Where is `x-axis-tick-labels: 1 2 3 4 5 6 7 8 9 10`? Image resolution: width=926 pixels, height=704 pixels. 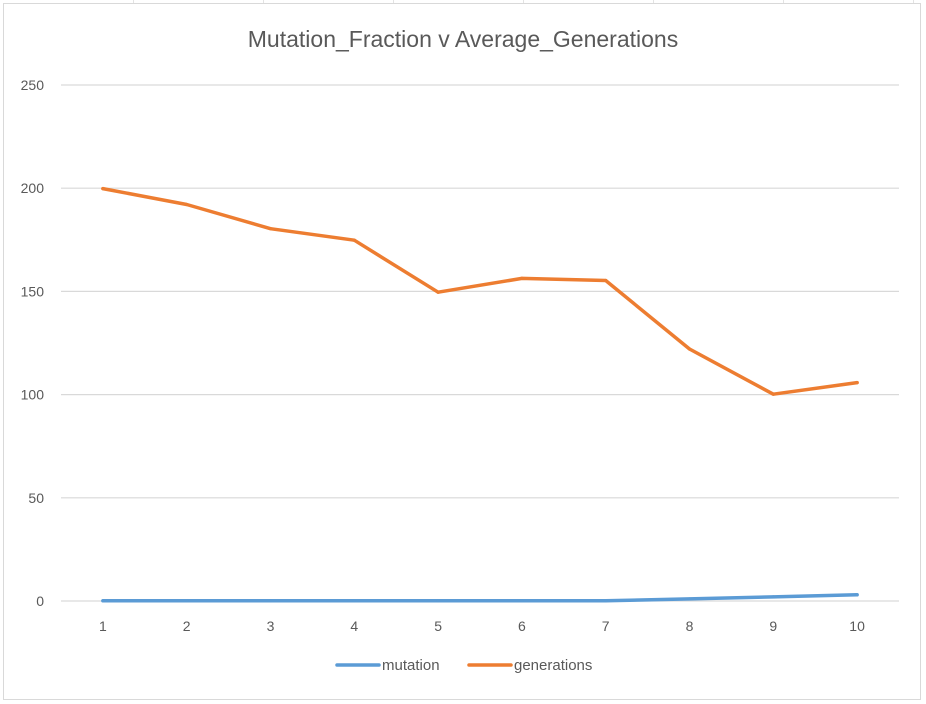
x-axis-tick-labels: 1 2 3 4 5 6 7 8 9 10 is located at coordinates (482, 626).